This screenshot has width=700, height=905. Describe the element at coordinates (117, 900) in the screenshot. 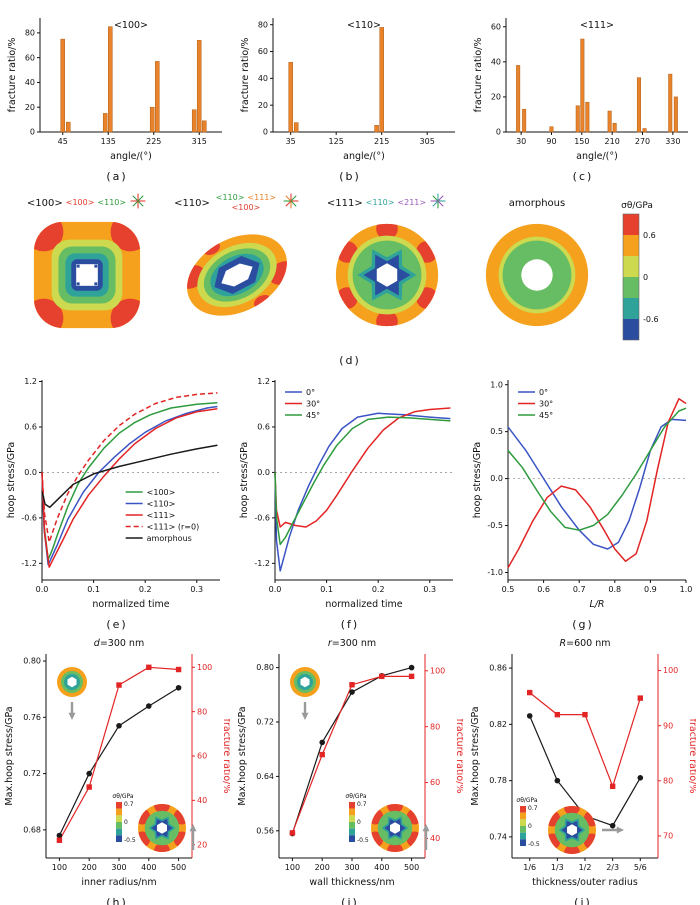

I see `caption-h: (h)` at that location.